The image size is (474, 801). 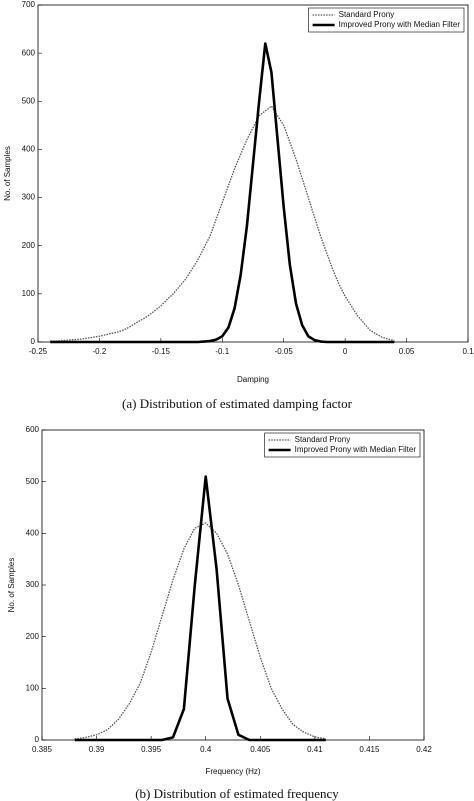 What do you see at coordinates (237, 793) in the screenshot?
I see `caption: (b) Distribution of estimated frequency` at bounding box center [237, 793].